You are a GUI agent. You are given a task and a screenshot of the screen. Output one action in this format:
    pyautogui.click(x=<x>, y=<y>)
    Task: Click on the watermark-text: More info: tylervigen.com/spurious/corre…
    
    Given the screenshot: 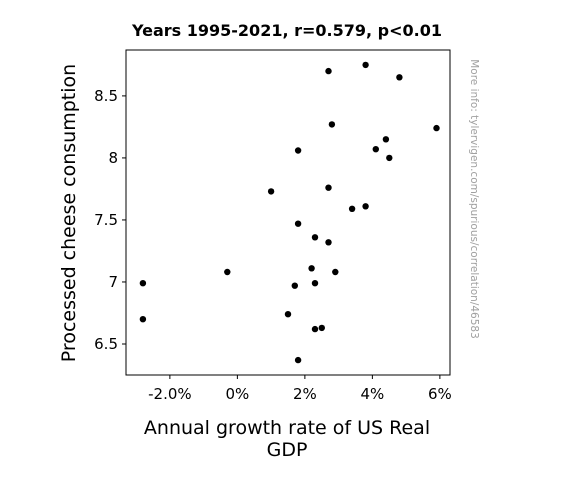 What is the action you would take?
    pyautogui.click(x=474, y=199)
    